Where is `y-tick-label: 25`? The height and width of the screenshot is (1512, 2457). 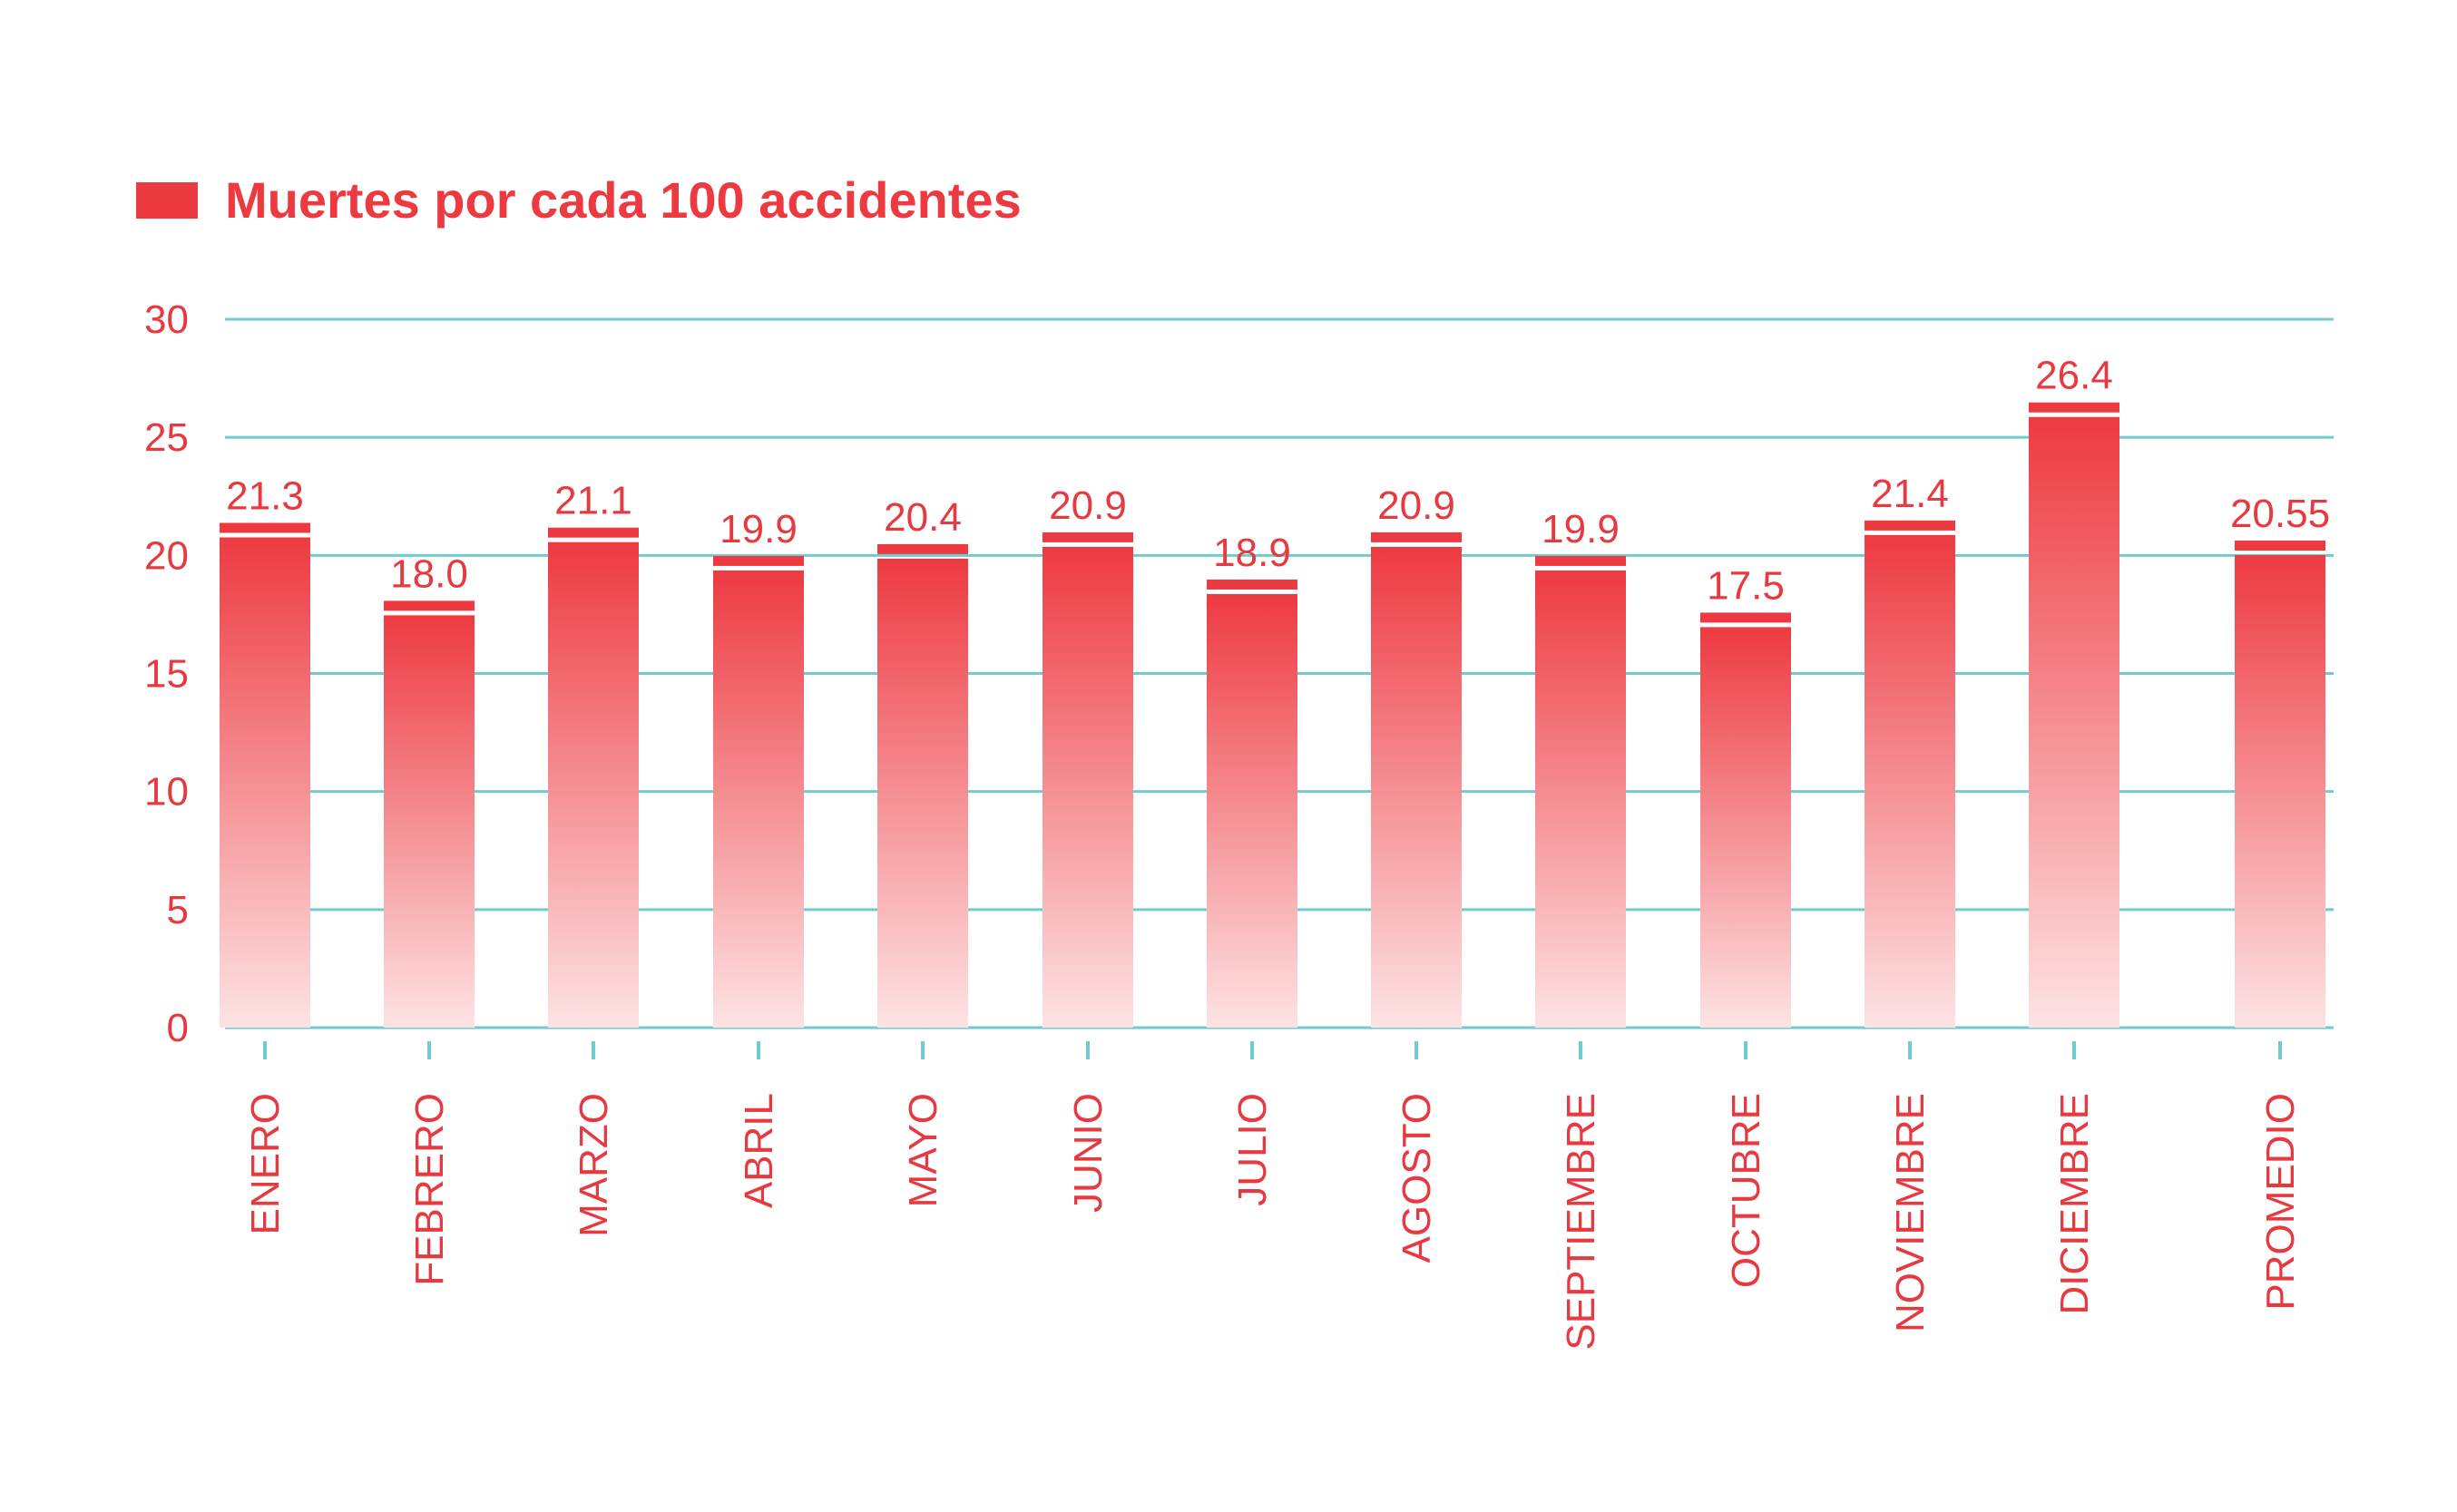 y-tick-label: 25 is located at coordinates (166, 437).